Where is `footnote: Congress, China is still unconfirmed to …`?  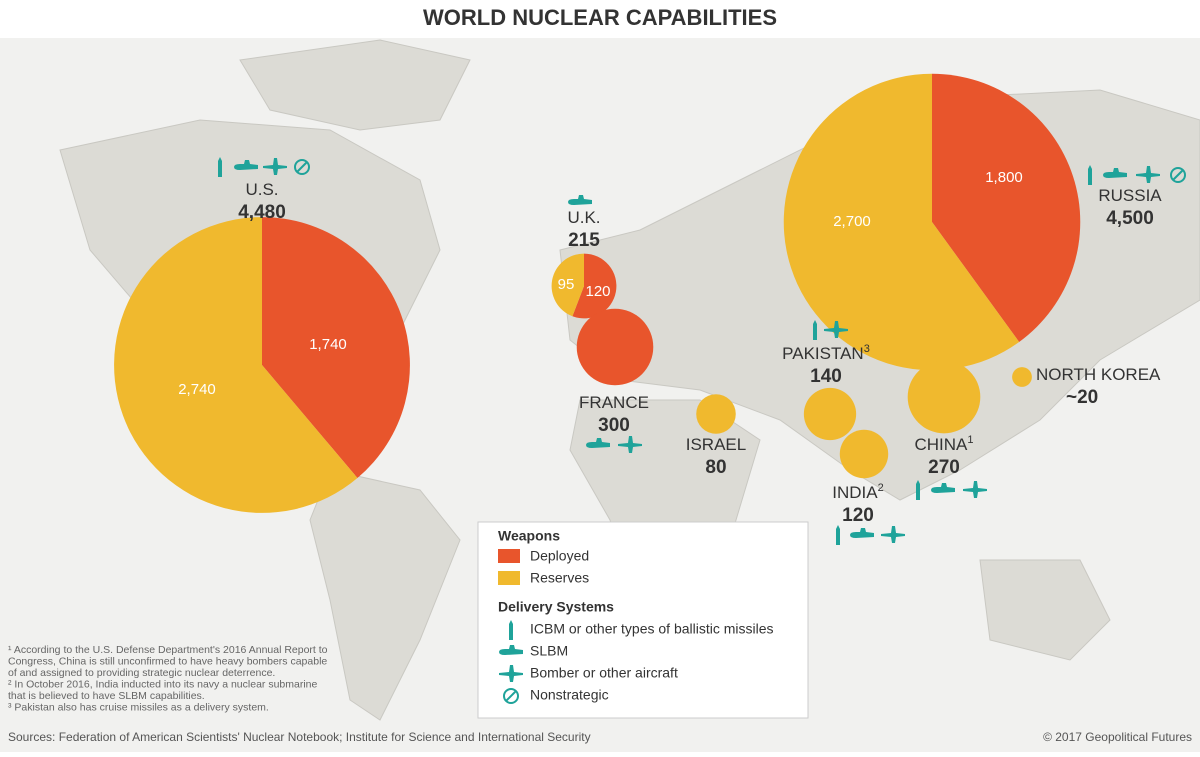
footnote: Congress, China is still unconfirmed to … is located at coordinates (167, 661).